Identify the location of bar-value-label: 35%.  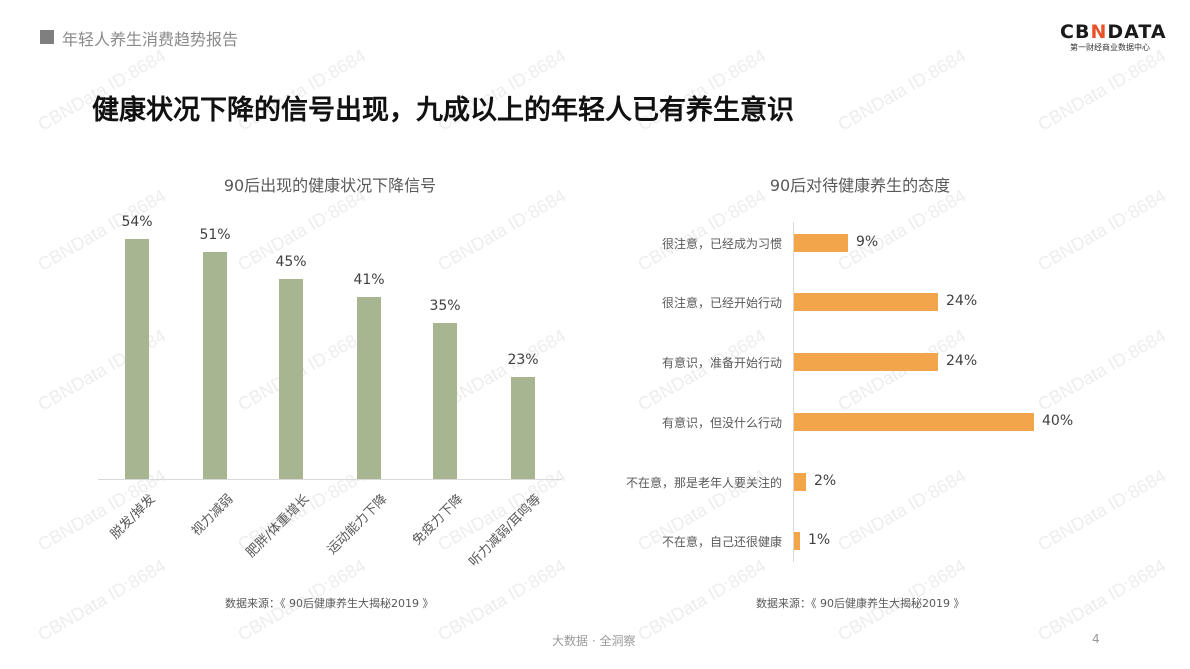
(445, 306).